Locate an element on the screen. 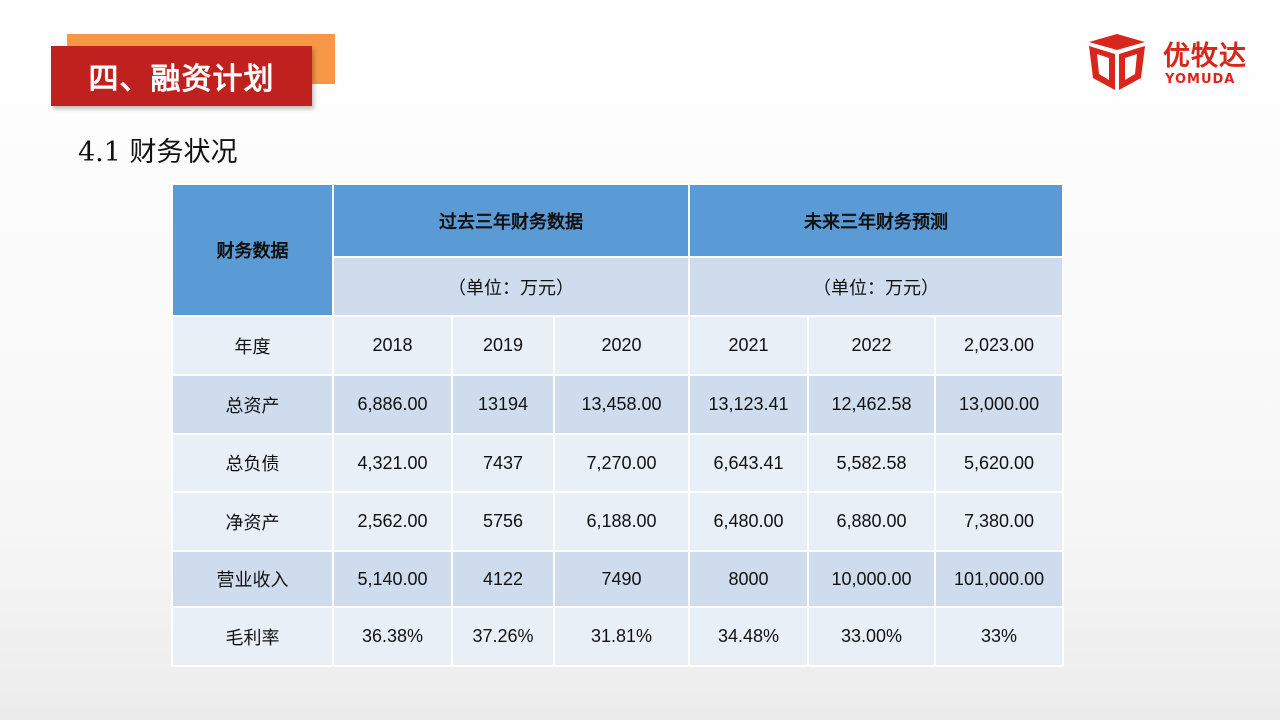 This screenshot has height=720, width=1280. table-cell: 4122 is located at coordinates (503, 579).